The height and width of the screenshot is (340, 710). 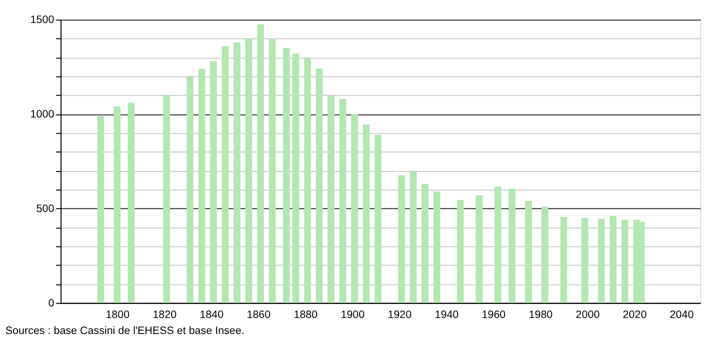 What do you see at coordinates (634, 315) in the screenshot?
I see `x-tick-label: 2020` at bounding box center [634, 315].